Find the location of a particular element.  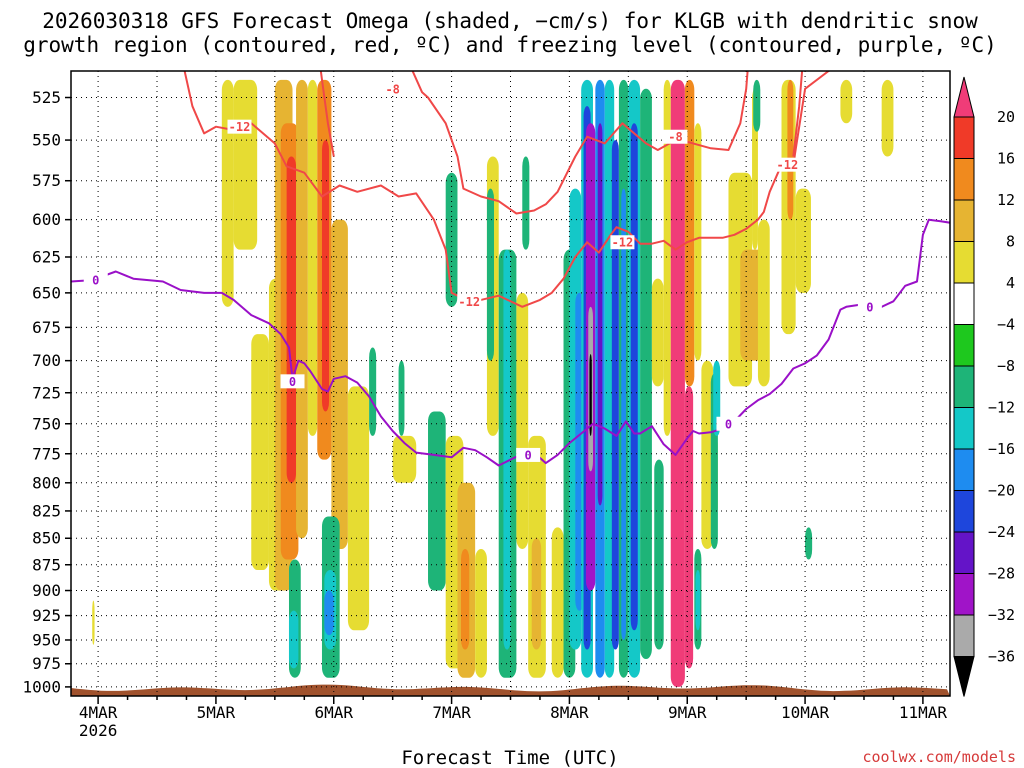

colorbar-tick-label: 20 is located at coordinates (1006, 117).